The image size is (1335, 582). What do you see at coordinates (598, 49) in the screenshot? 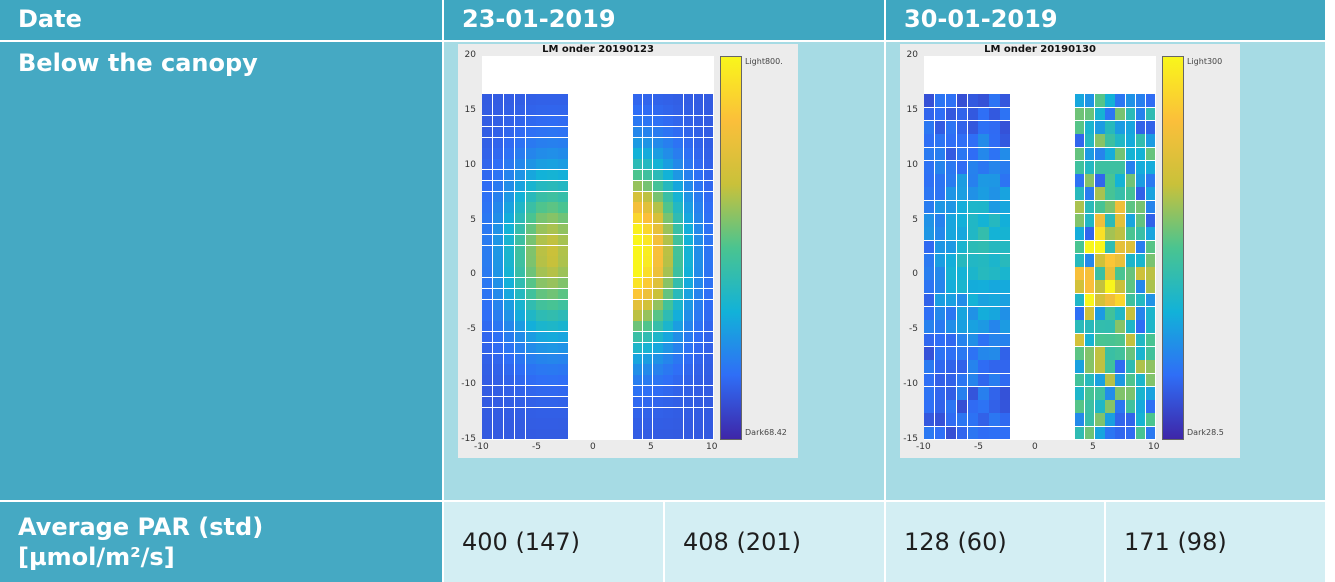
I see `plot-title: LM onder 20190123` at bounding box center [598, 49].